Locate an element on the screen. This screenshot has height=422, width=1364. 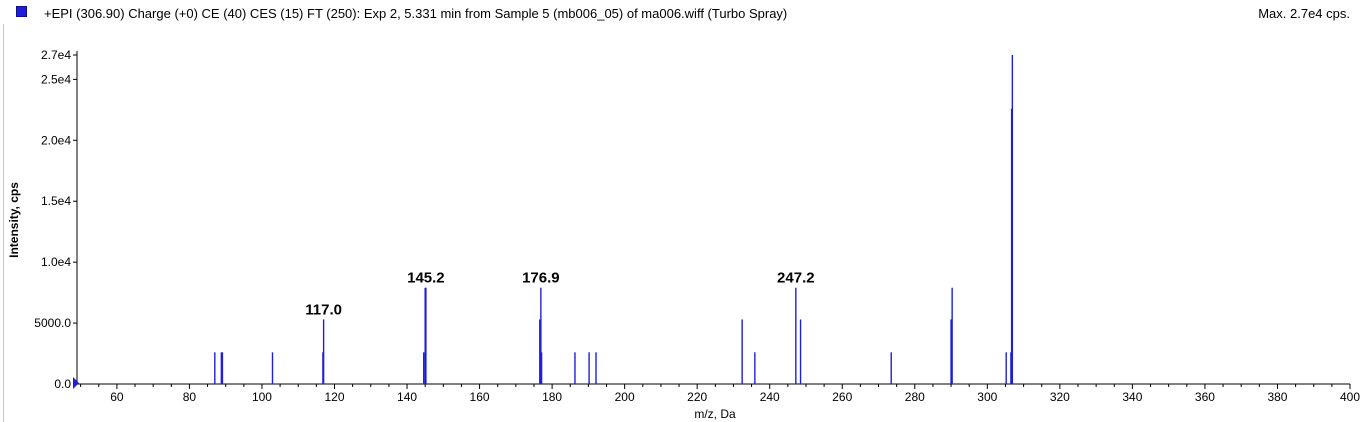
y-tick-label: 1.5e4 is located at coordinates (56, 201).